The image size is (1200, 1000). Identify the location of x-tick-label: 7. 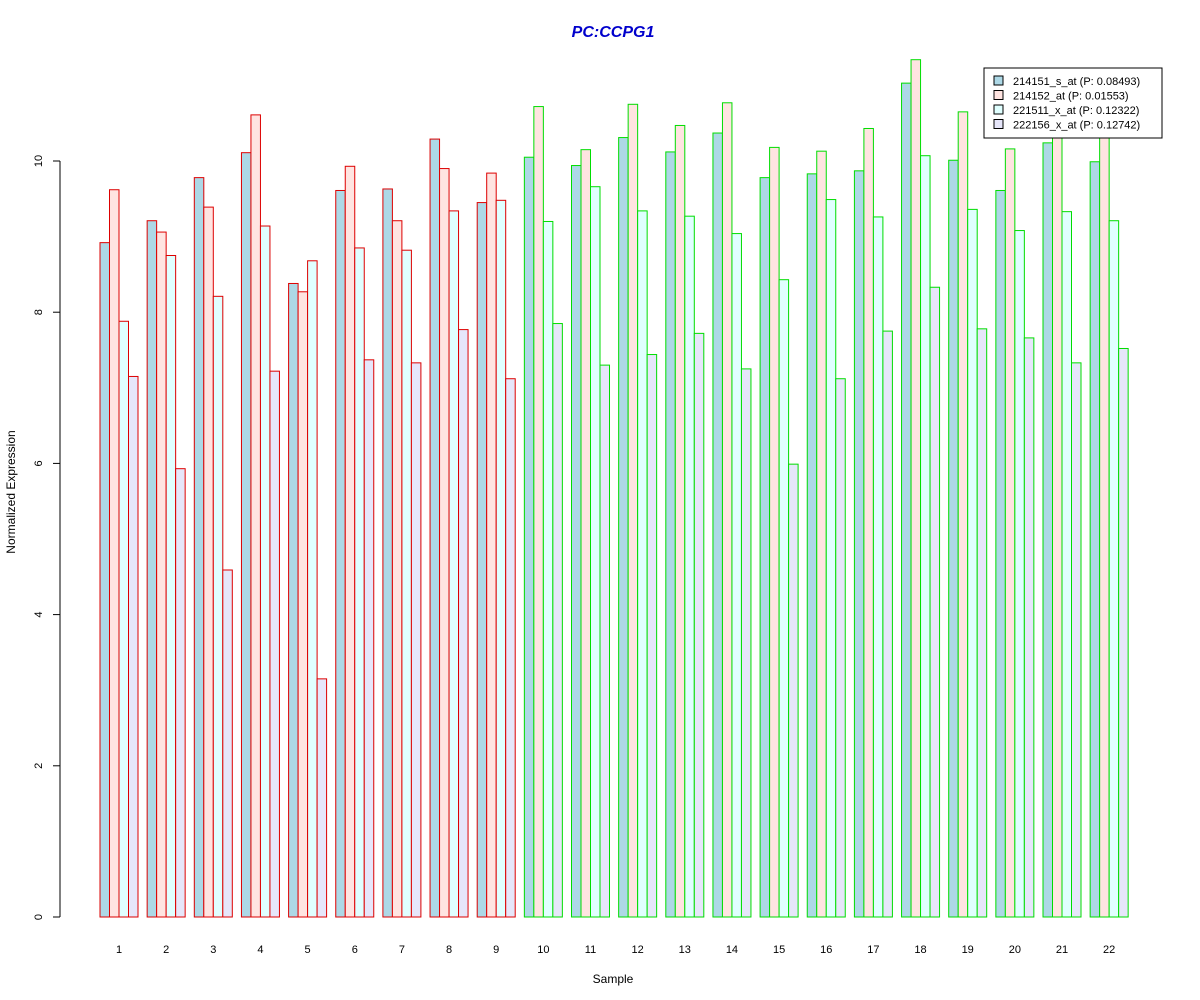
(402, 950).